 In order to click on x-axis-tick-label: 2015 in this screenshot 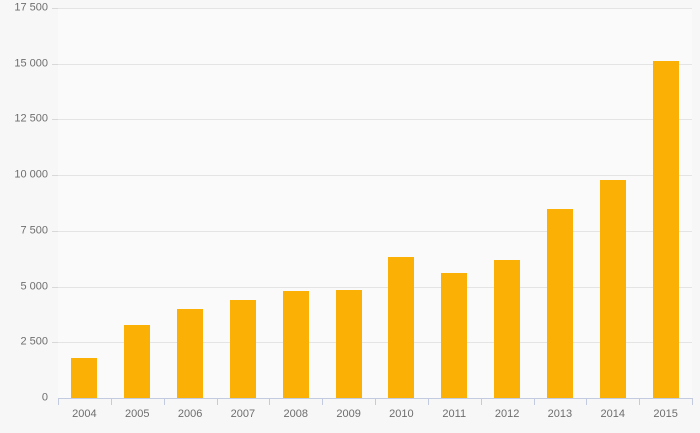, I will do `click(665, 414)`.